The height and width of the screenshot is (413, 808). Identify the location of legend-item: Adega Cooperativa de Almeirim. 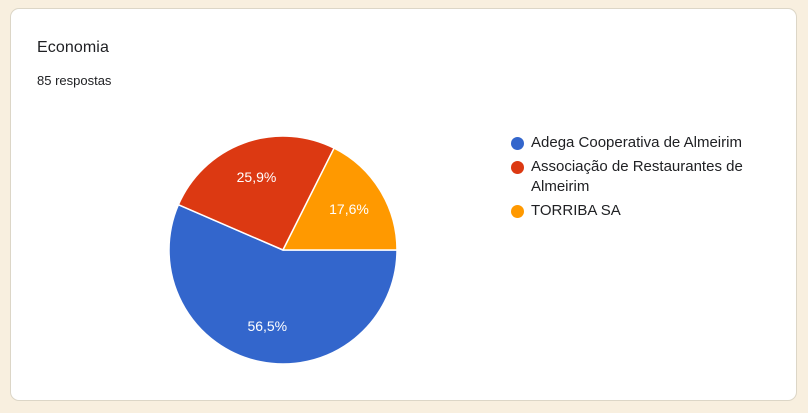
(645, 143).